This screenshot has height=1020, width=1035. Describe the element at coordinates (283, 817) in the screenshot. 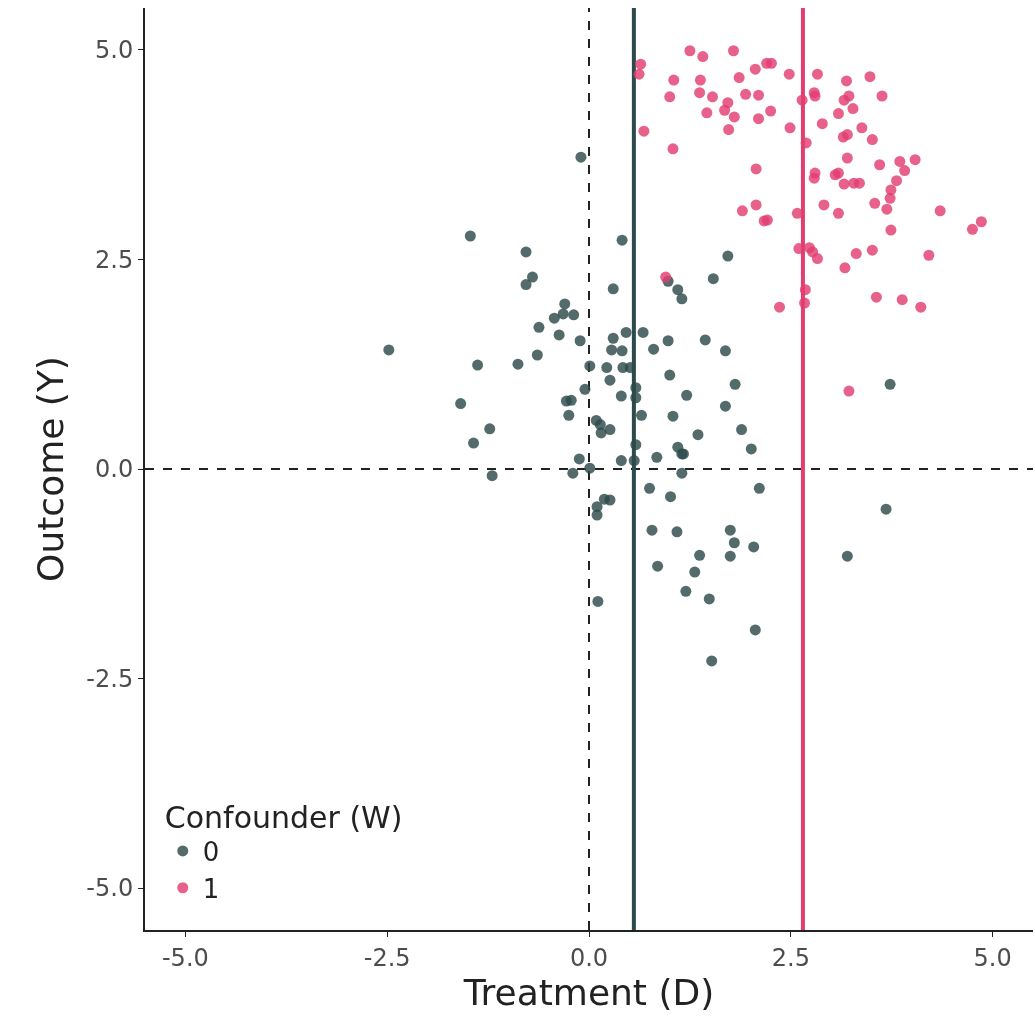

I see `legend-title: Confounder (W)` at that location.